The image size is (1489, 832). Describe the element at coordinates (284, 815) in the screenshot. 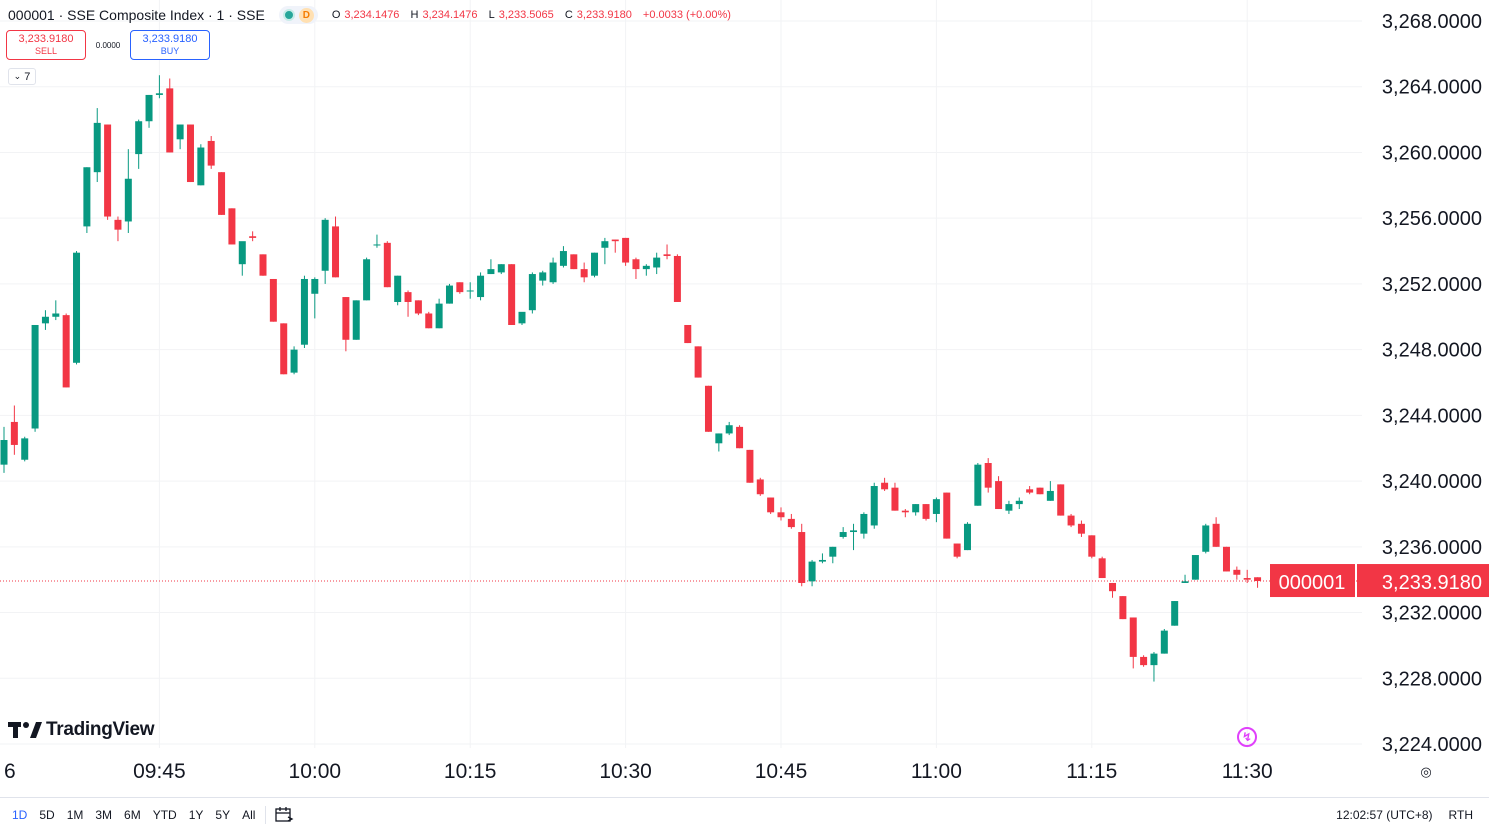

I see `calendar-range-icon` at that location.